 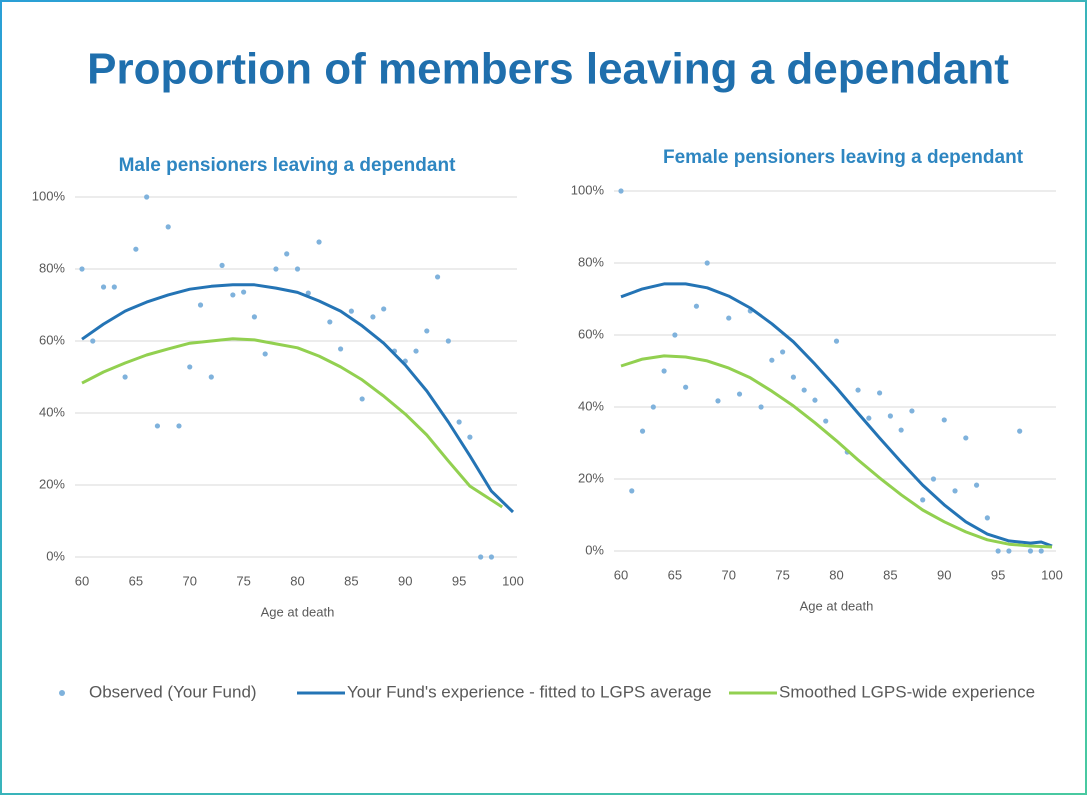 What do you see at coordinates (49, 195) in the screenshot?
I see `y-tick-label: 100%` at bounding box center [49, 195].